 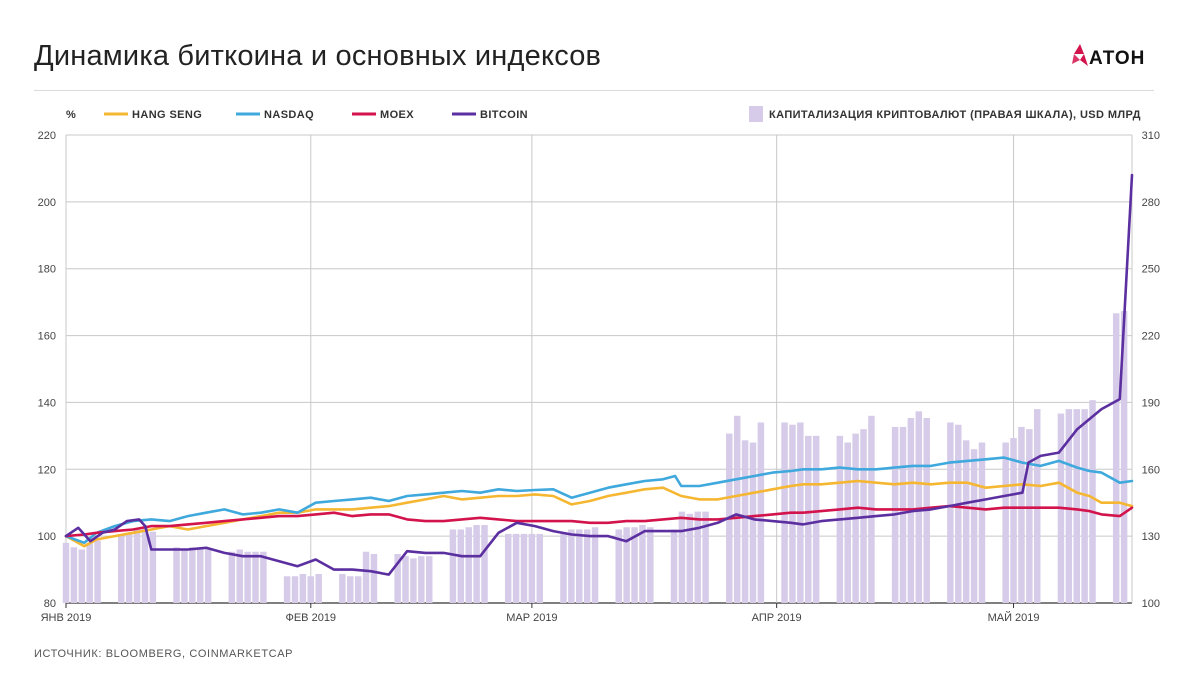 I want to click on legend-bar-swatch, so click(x=756, y=114).